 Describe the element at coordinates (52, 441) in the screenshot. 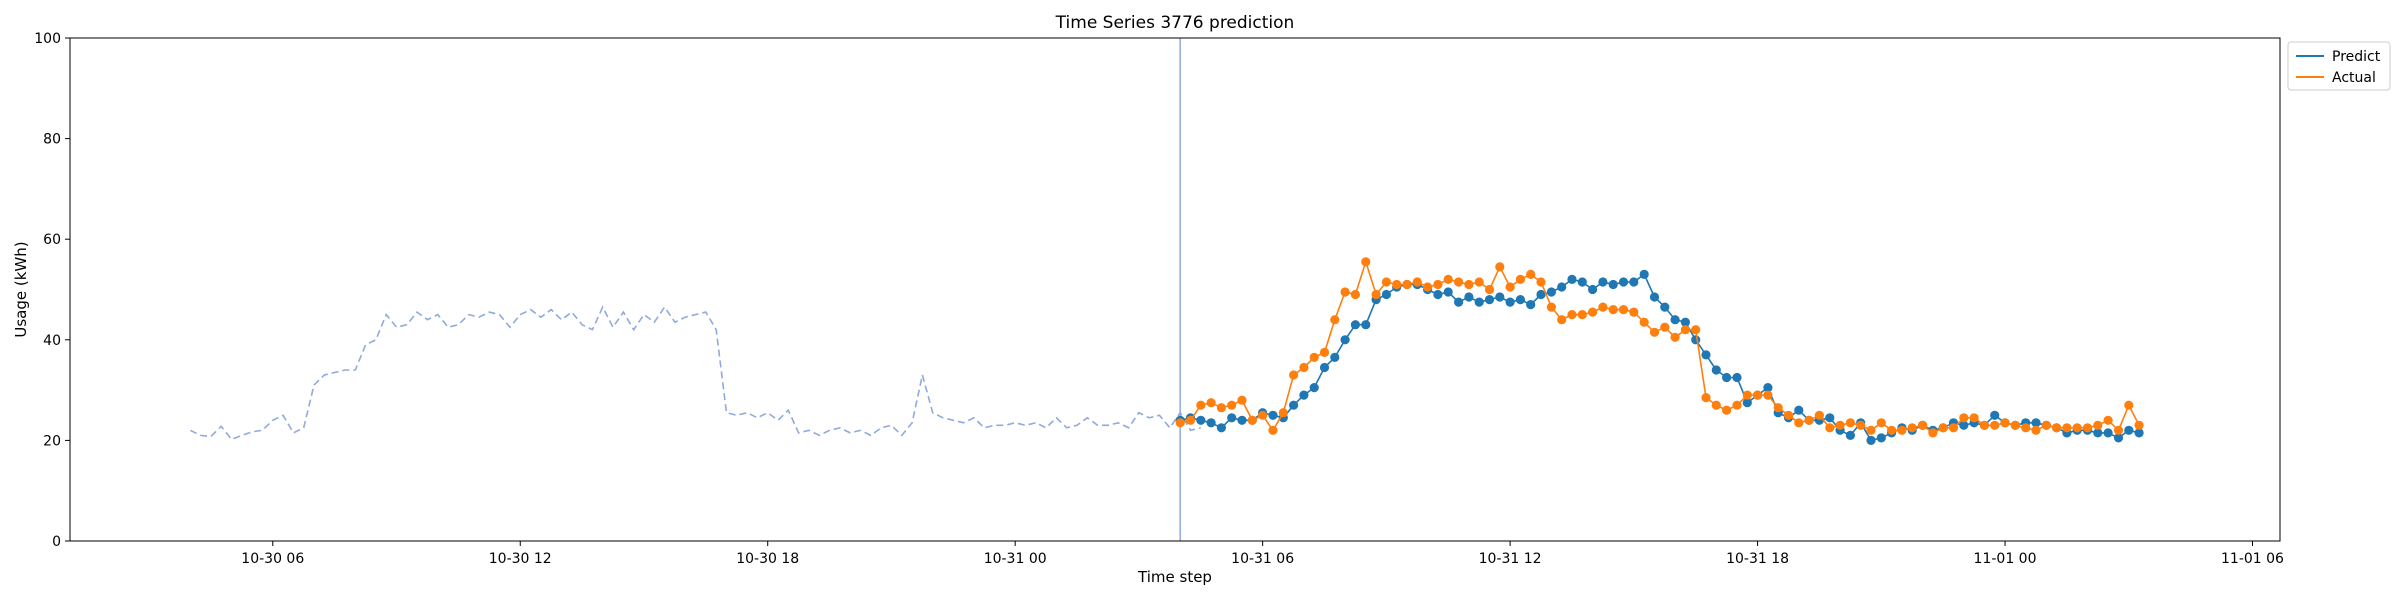

I see `y-tick-label: 20` at that location.